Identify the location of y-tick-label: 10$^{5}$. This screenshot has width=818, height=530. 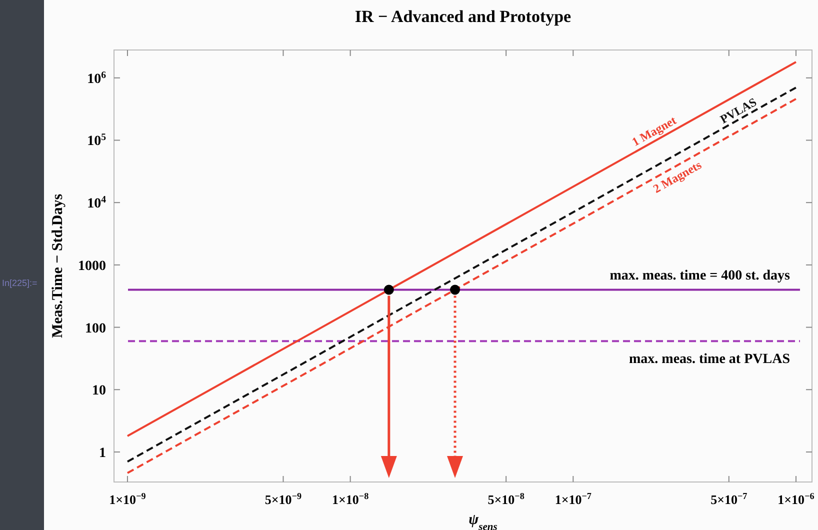
(96, 141).